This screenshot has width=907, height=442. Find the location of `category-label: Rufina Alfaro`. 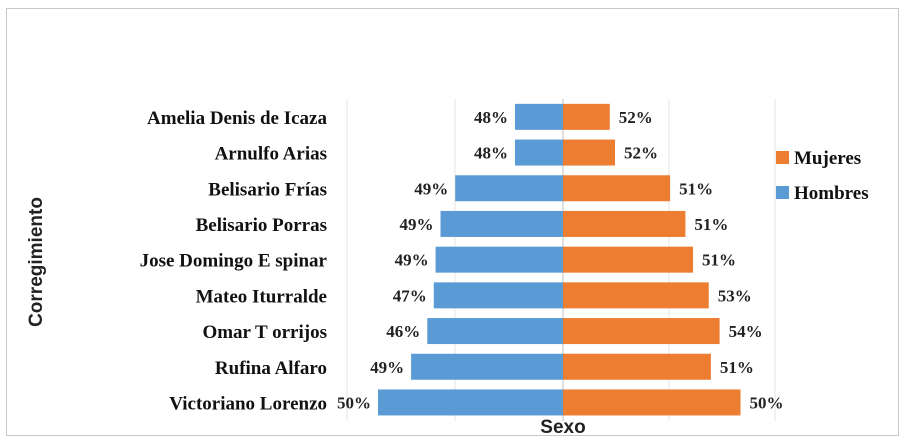

category-label: Rufina Alfaro is located at coordinates (271, 368).